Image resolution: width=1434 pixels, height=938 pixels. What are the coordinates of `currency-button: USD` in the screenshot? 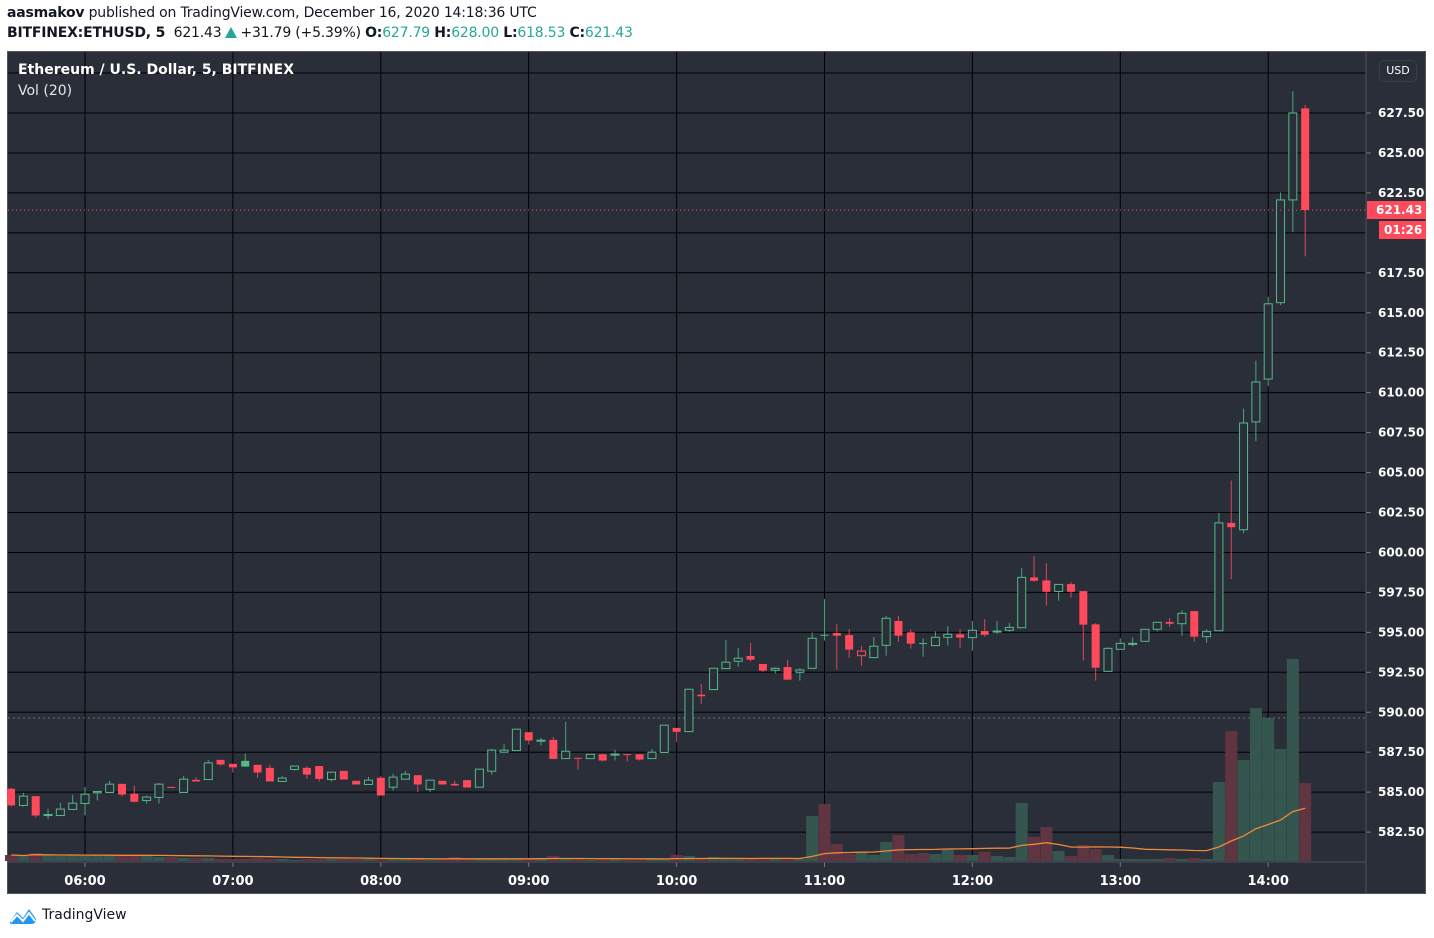 It's located at (1398, 71).